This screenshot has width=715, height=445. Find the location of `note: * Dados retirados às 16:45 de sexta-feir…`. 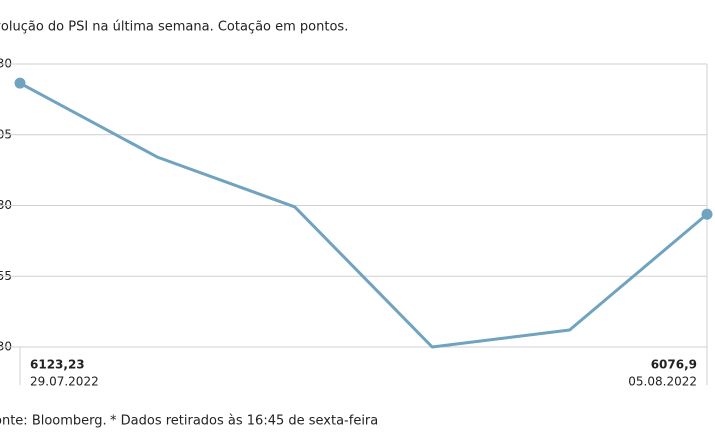

note: * Dados retirados às 16:45 de sexta-feir… is located at coordinates (244, 421).